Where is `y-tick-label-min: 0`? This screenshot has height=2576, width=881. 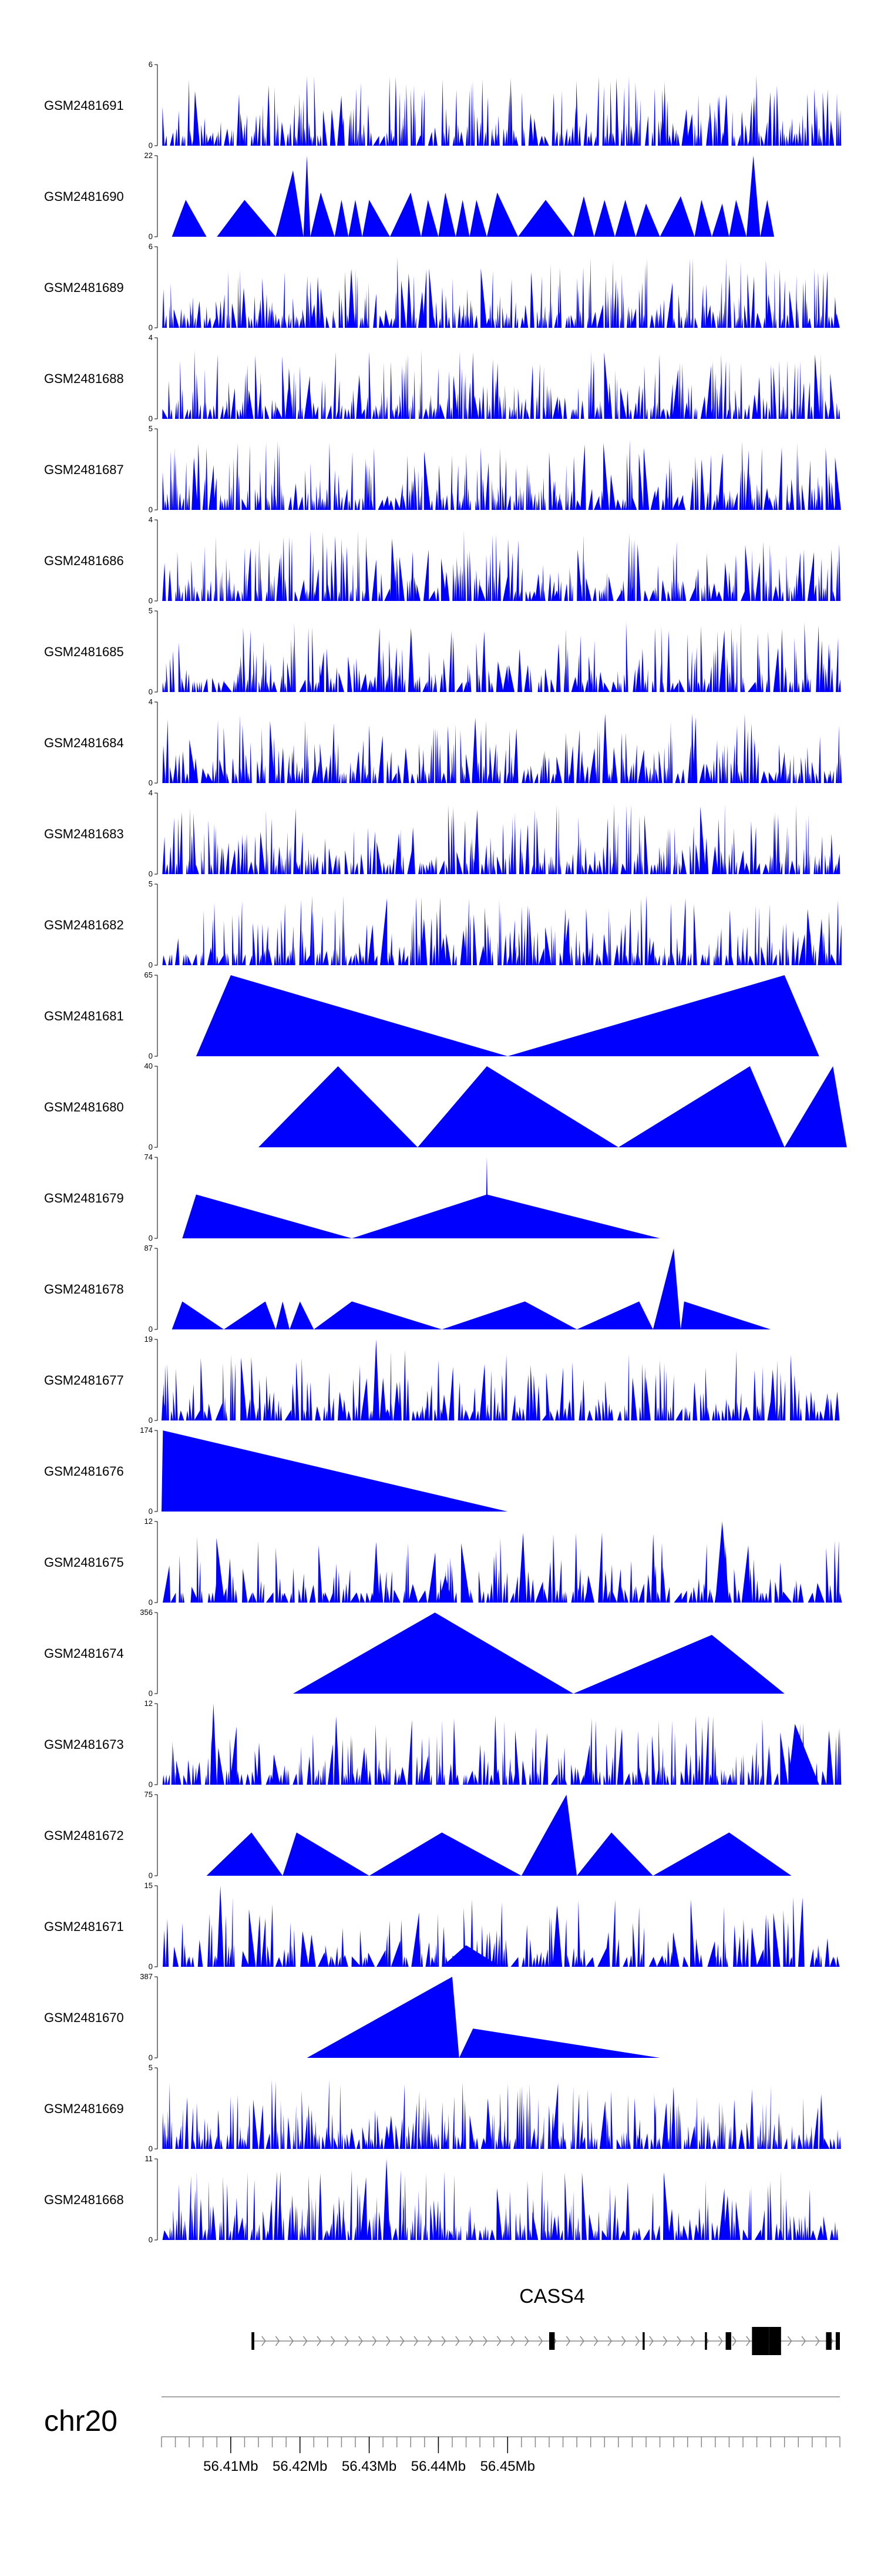
y-tick-label-min: 0 is located at coordinates (151, 1693).